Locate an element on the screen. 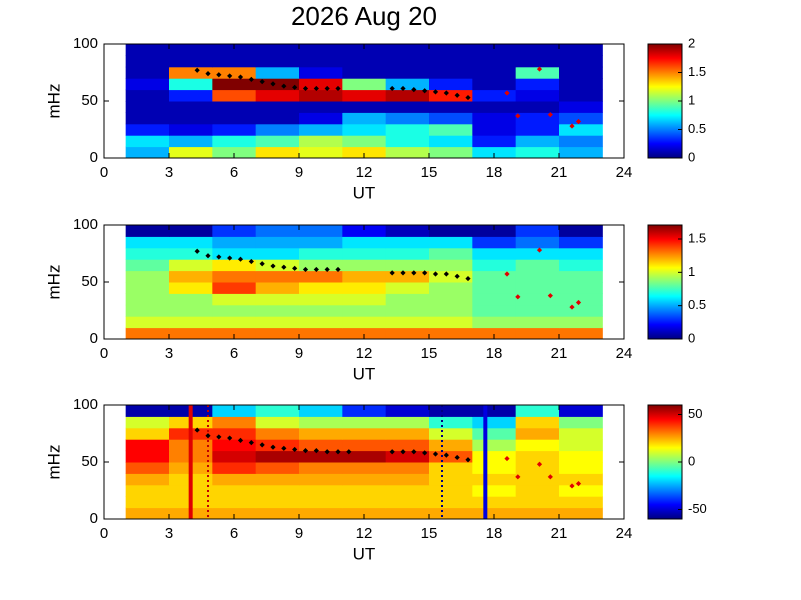  y-tick-label: 0 is located at coordinates (94, 518).